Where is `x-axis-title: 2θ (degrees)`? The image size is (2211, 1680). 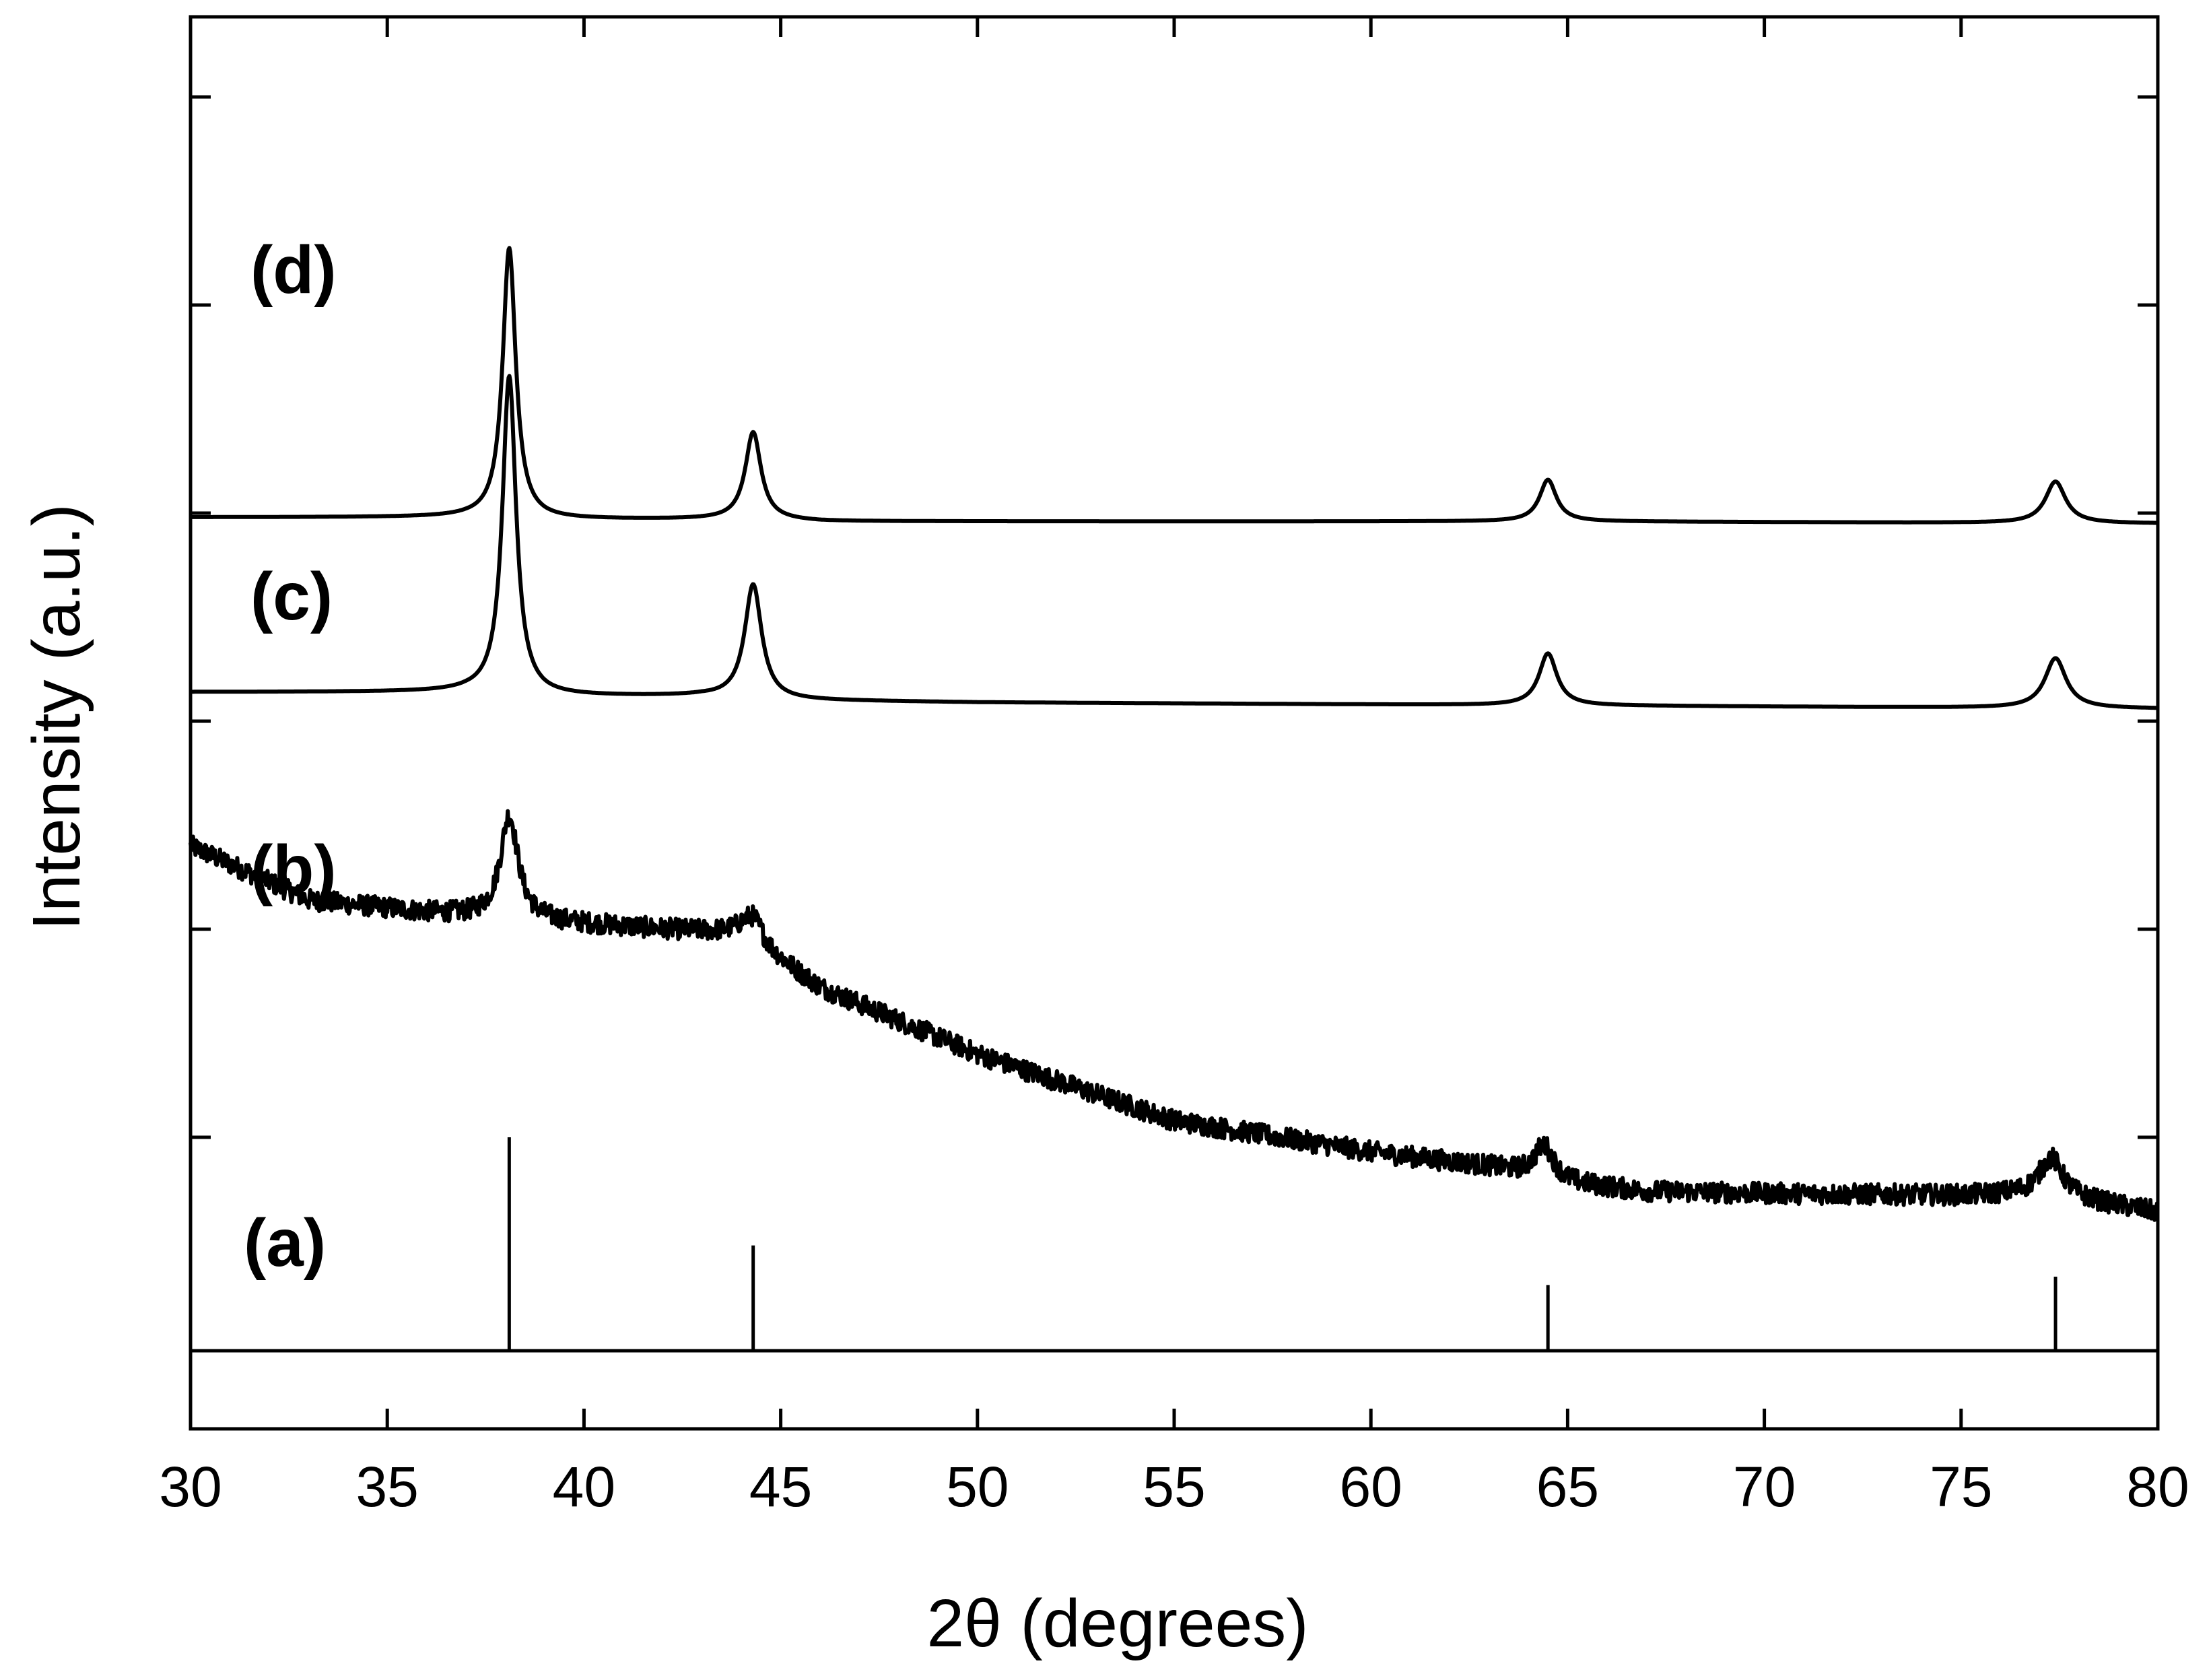 x-axis-title: 2θ (degrees) is located at coordinates (1118, 1623).